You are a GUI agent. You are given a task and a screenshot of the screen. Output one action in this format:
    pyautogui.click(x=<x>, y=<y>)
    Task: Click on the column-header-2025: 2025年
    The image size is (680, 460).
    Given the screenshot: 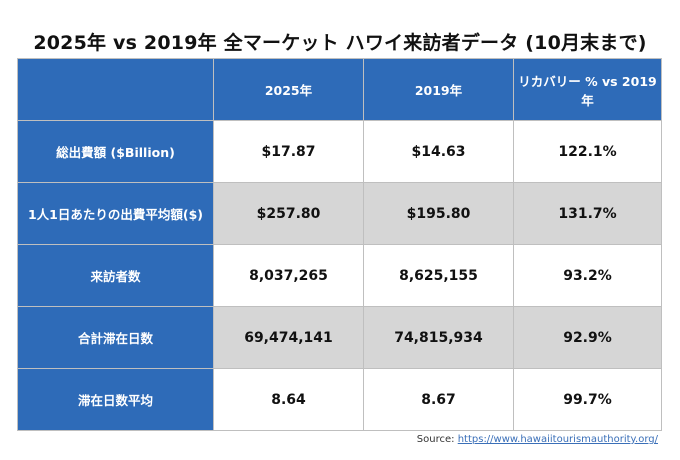 What is the action you would take?
    pyautogui.click(x=288, y=89)
    